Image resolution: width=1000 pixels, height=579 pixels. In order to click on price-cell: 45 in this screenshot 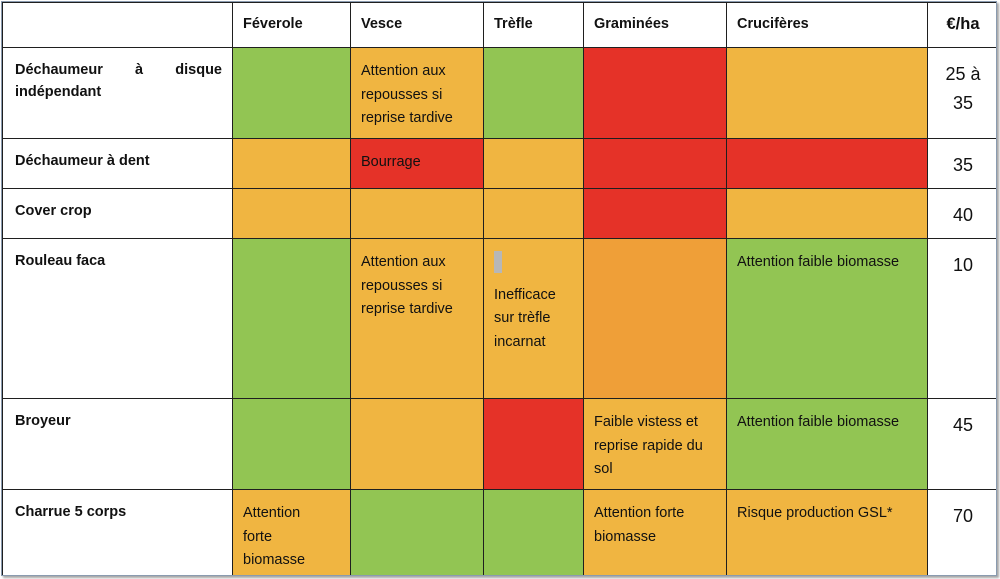, I will do `click(961, 444)`.